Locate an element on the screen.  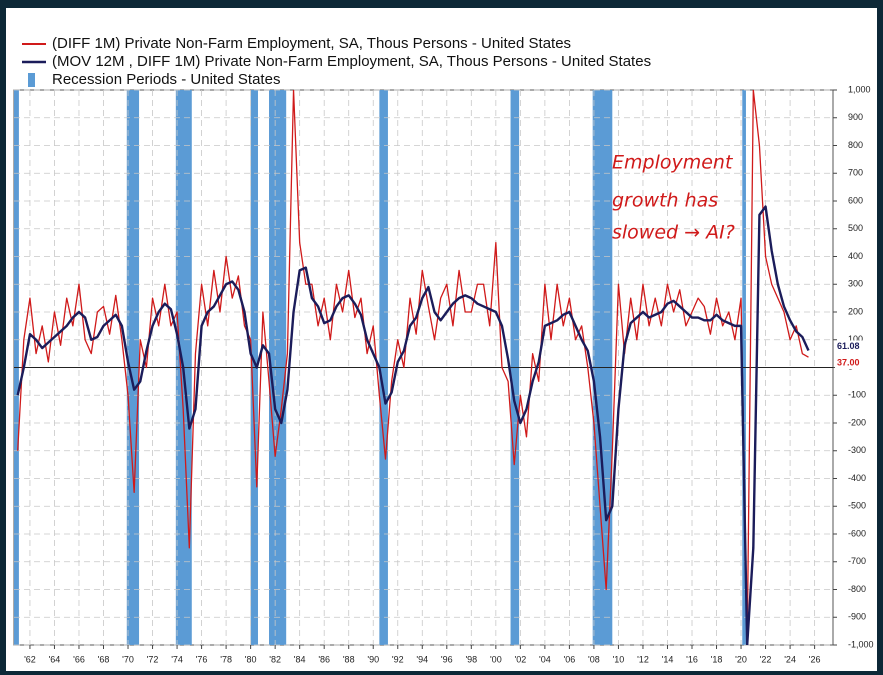
annotation: Employment is located at coordinates (673, 163).